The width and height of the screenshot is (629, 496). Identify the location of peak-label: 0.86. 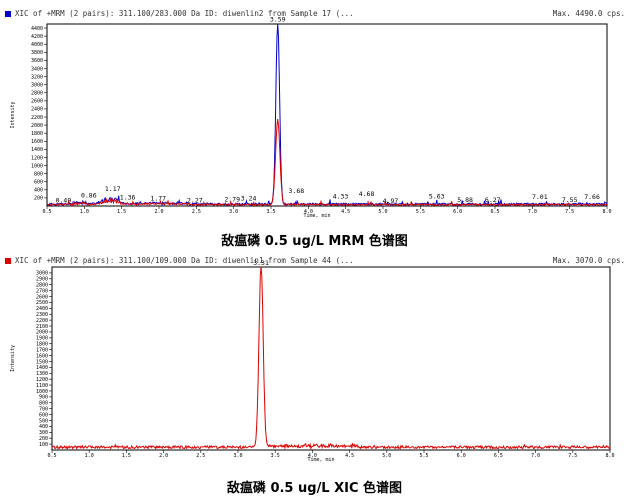
(89, 196).